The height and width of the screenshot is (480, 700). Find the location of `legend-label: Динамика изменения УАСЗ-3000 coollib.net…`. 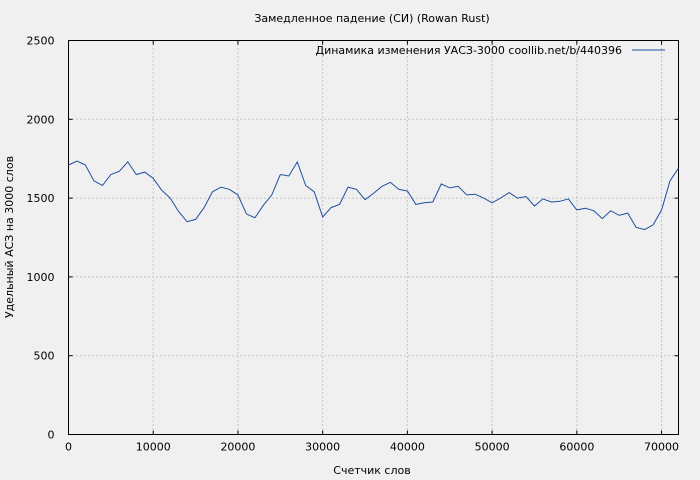

legend-label: Динамика изменения УАСЗ-3000 coollib.net… is located at coordinates (469, 50).